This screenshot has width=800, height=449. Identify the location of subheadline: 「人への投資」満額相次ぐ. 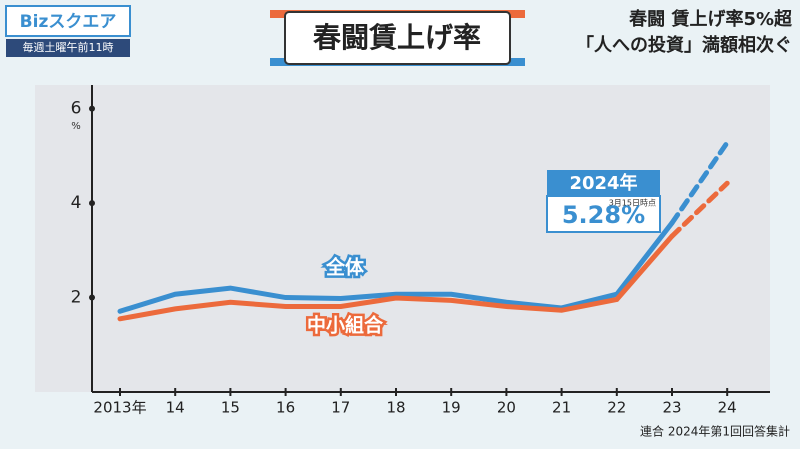
(684, 45).